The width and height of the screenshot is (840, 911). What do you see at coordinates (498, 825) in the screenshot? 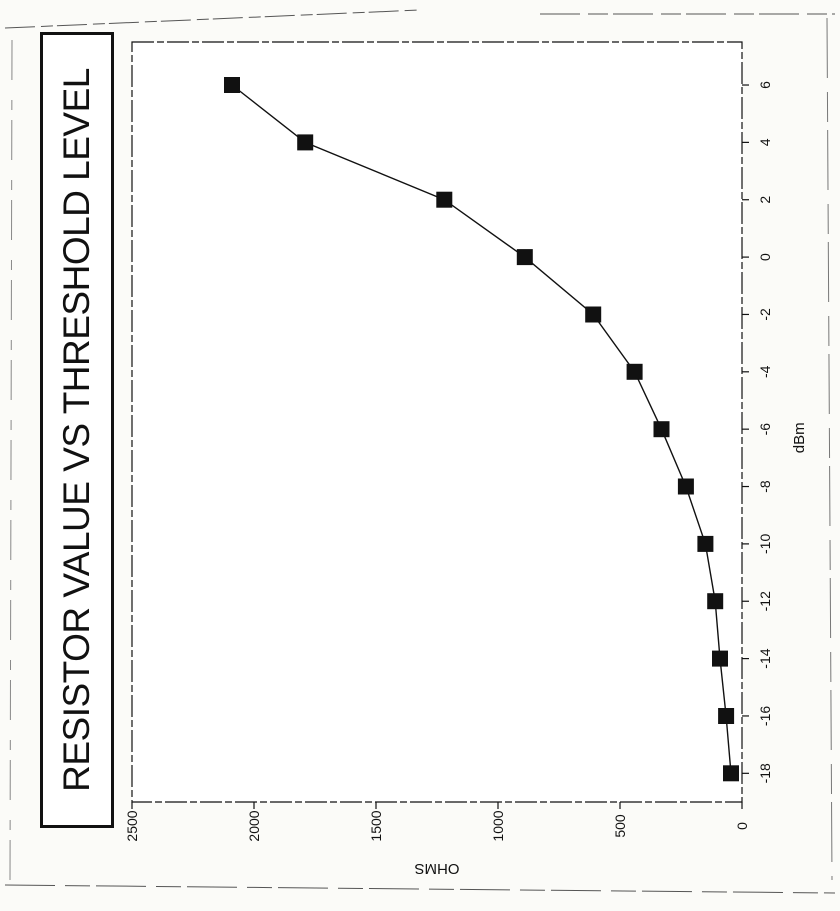
I see `y-tick-label: 1000` at bounding box center [498, 825].